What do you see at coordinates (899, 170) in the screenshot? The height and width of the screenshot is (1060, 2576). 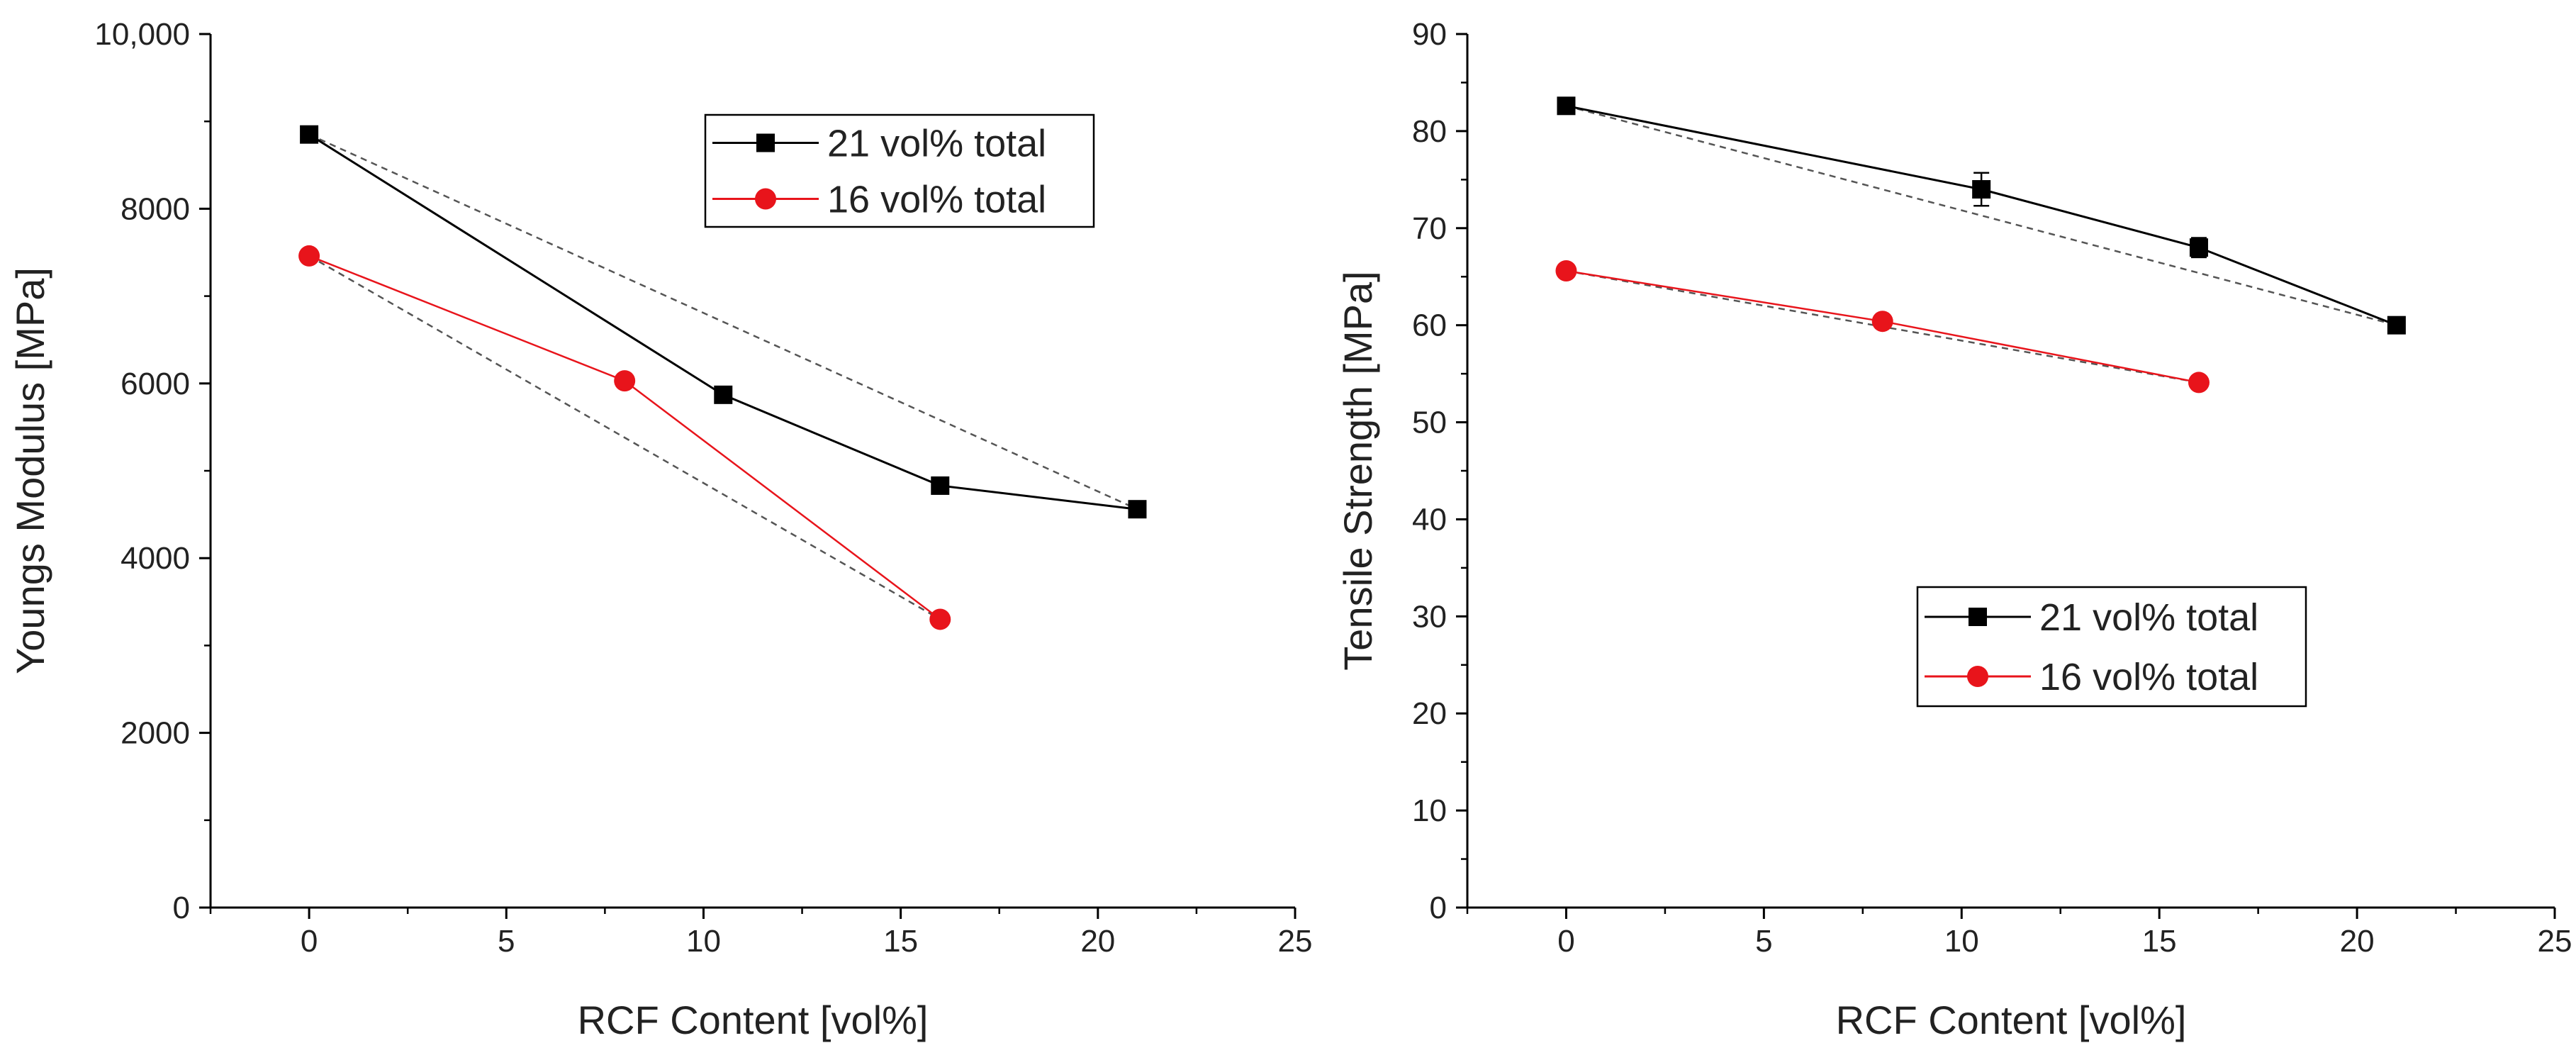 I see `chart0-legend: 21 vol% total 16 vol% total` at bounding box center [899, 170].